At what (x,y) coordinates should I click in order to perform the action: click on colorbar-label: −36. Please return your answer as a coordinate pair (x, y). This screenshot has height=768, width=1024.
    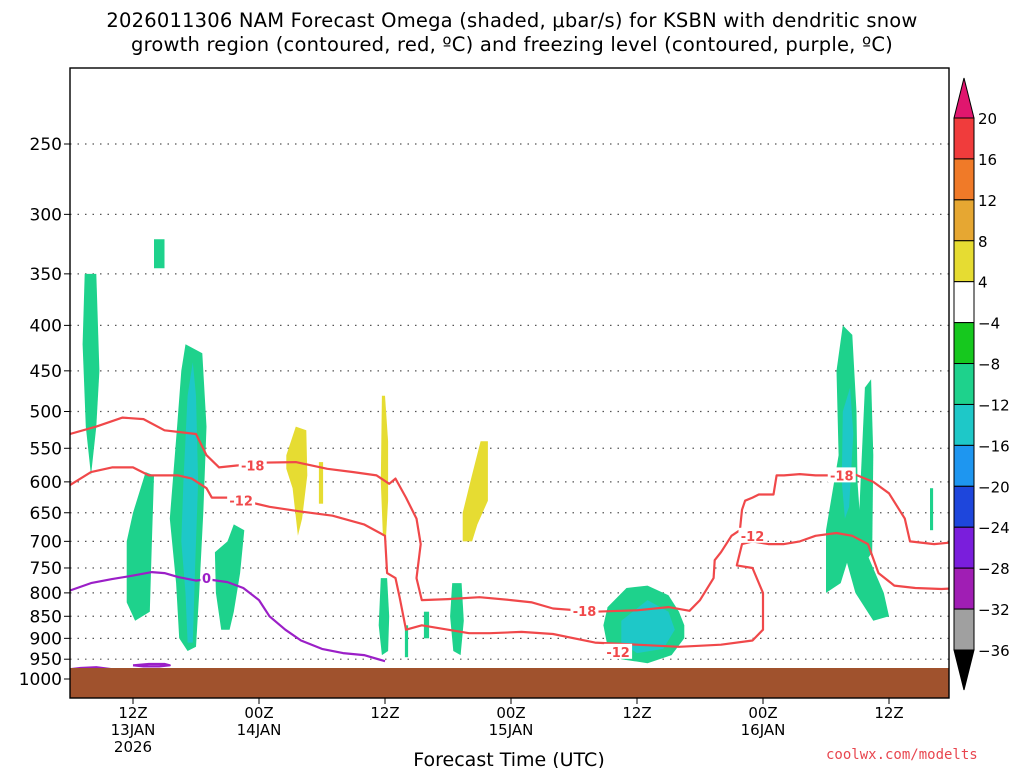
    Looking at the image, I should click on (994, 651).